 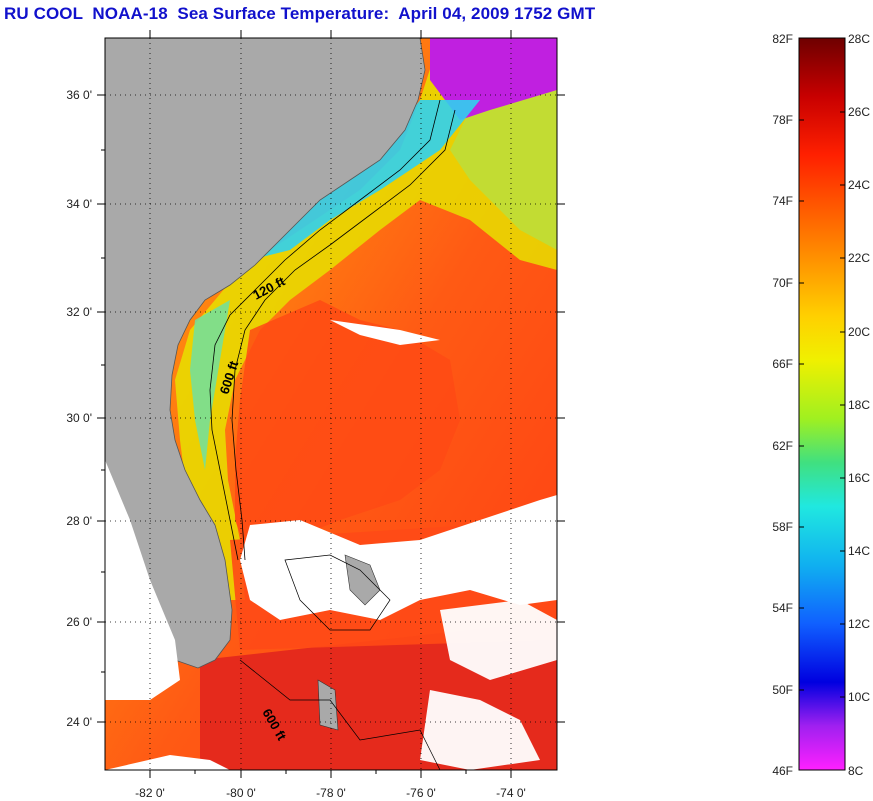 I want to click on colorbar-c-label: 20C, so click(x=859, y=332).